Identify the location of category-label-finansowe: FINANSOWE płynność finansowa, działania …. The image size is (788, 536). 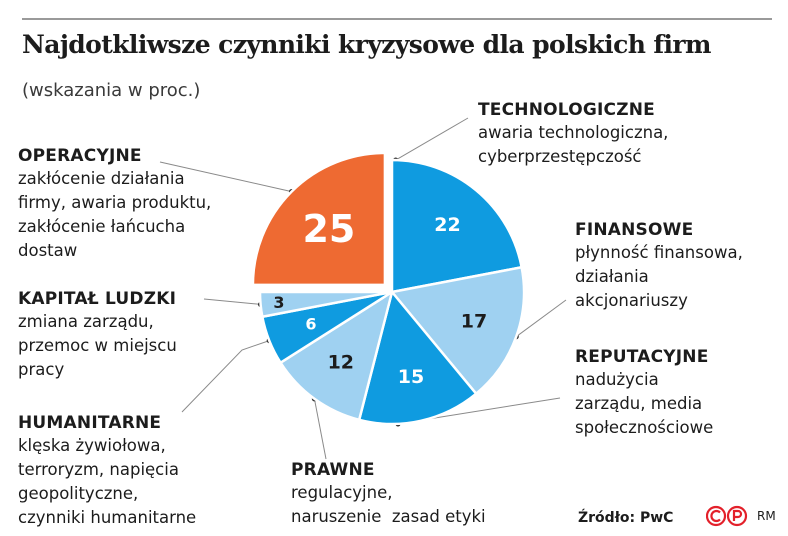
(659, 266).